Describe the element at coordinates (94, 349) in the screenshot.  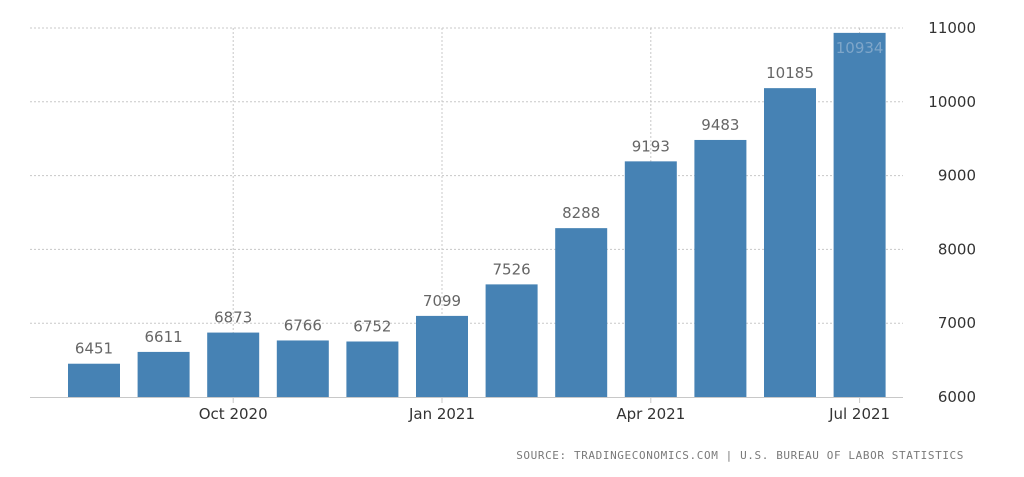
I see `data-label: 6451` at that location.